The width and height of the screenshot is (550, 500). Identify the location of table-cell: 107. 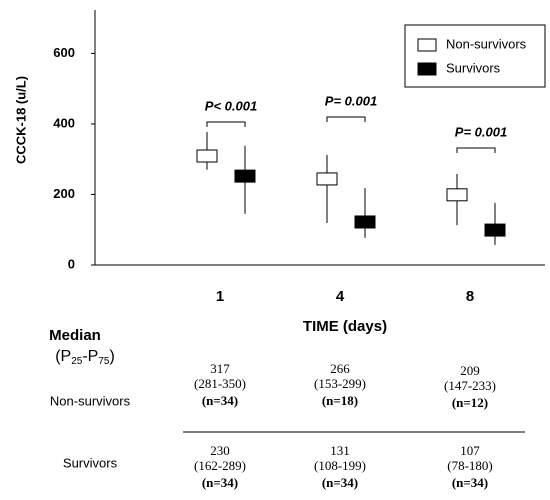
(470, 450).